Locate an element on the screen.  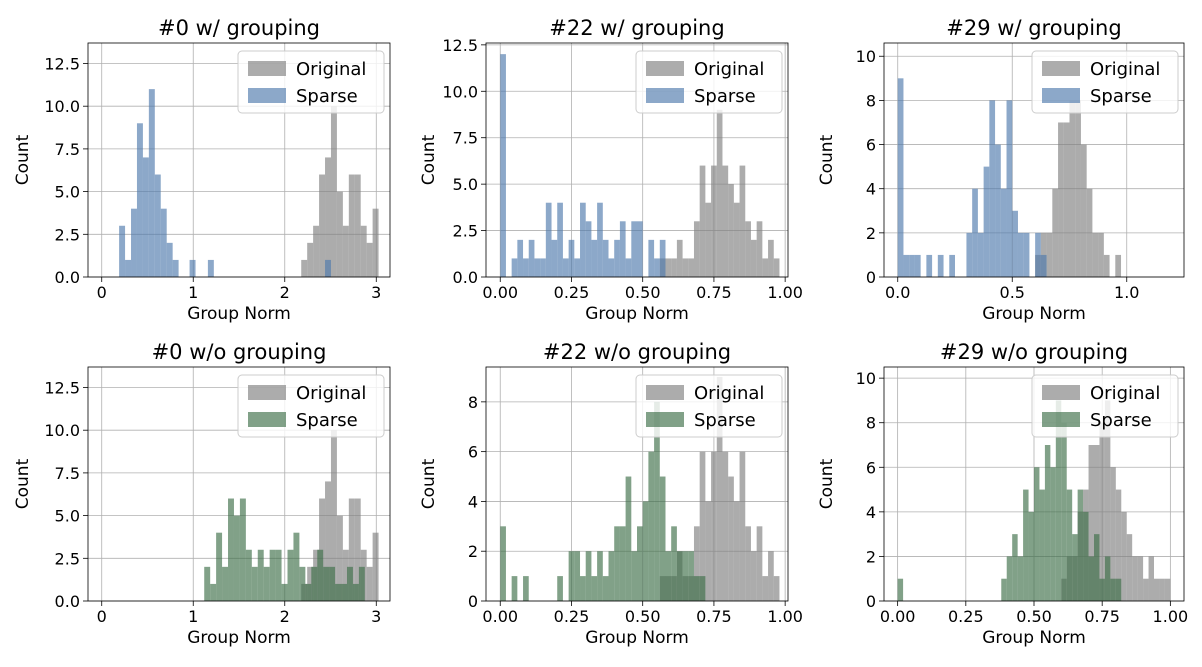
x-axis-label: Group Norm is located at coordinates (1034, 638).